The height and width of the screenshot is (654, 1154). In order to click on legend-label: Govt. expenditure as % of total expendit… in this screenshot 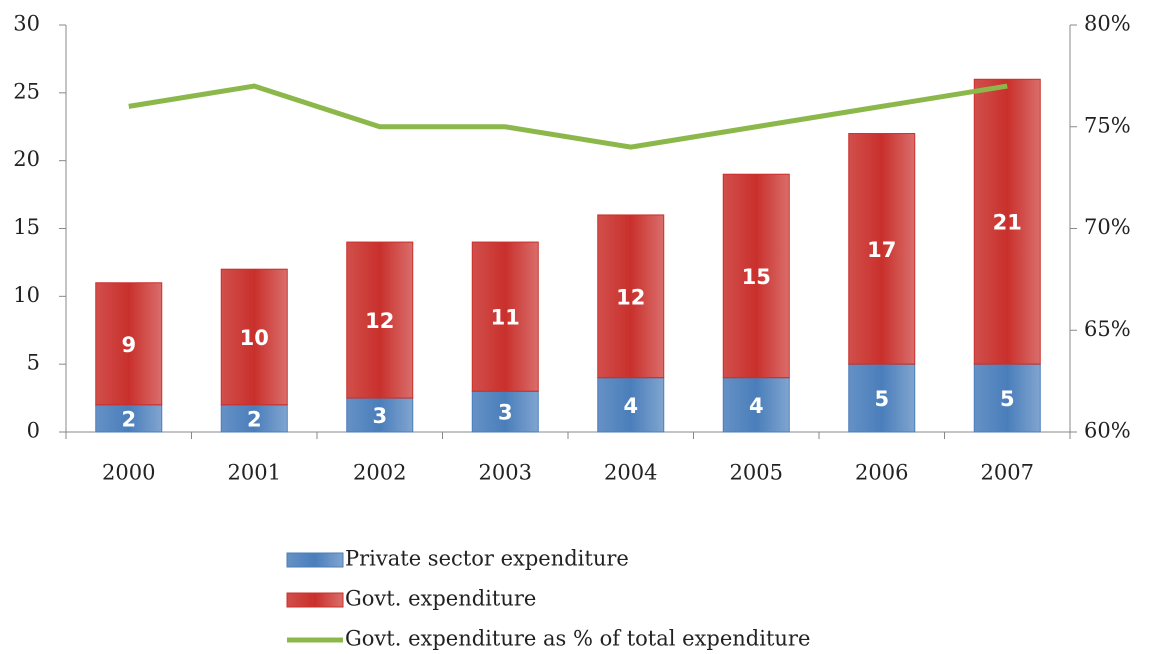, I will do `click(577, 639)`.